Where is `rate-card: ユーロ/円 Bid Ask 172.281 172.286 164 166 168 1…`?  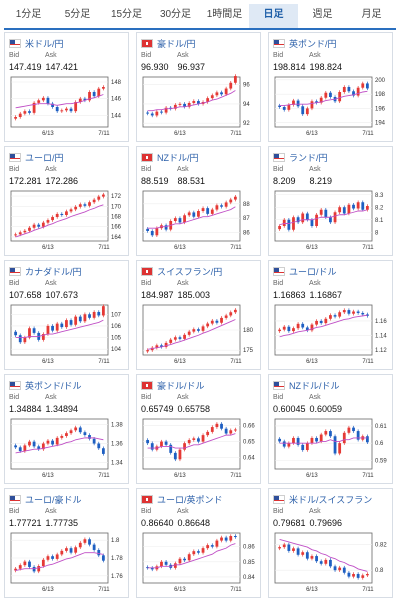 rate-card: ユーロ/円 Bid Ask 172.281 172.286 164 166 168 1… is located at coordinates (66, 201).